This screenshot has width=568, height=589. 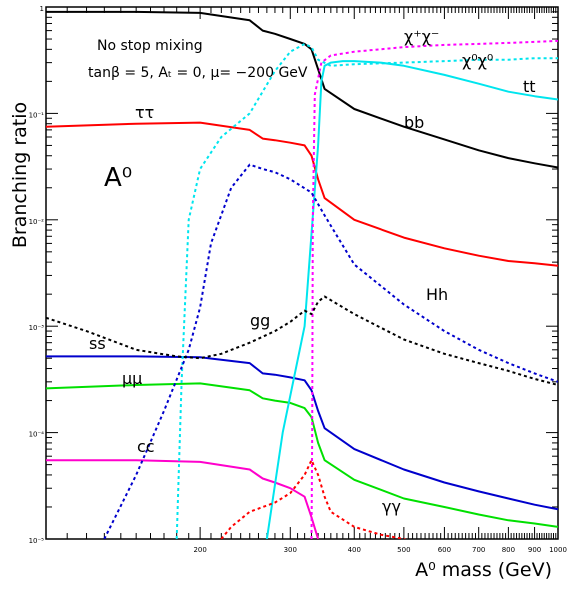 I want to click on x-tick-label: 200, so click(x=199, y=550).